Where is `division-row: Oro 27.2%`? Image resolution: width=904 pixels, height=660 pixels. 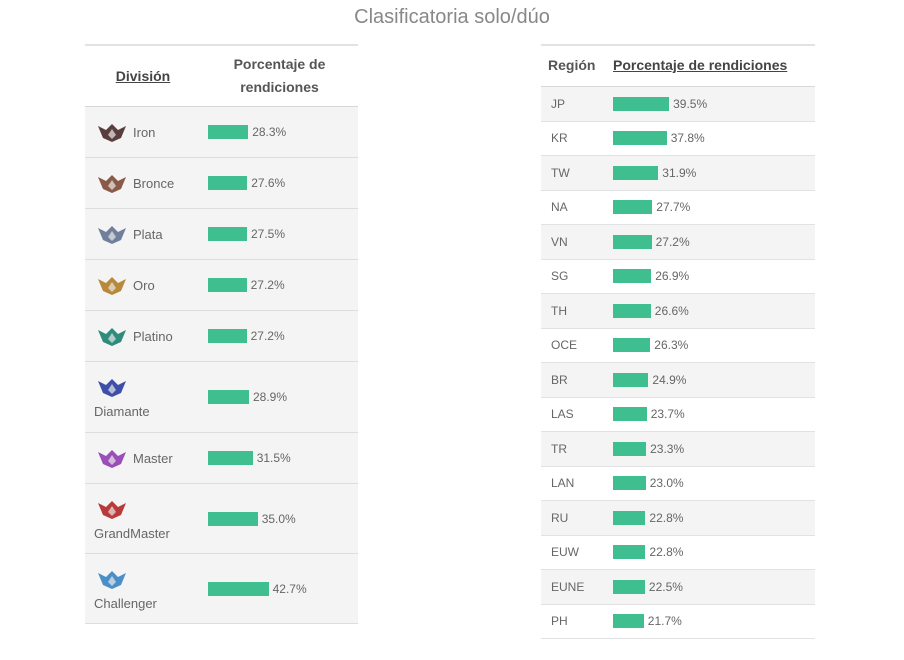 division-row: Oro 27.2% is located at coordinates (221, 285).